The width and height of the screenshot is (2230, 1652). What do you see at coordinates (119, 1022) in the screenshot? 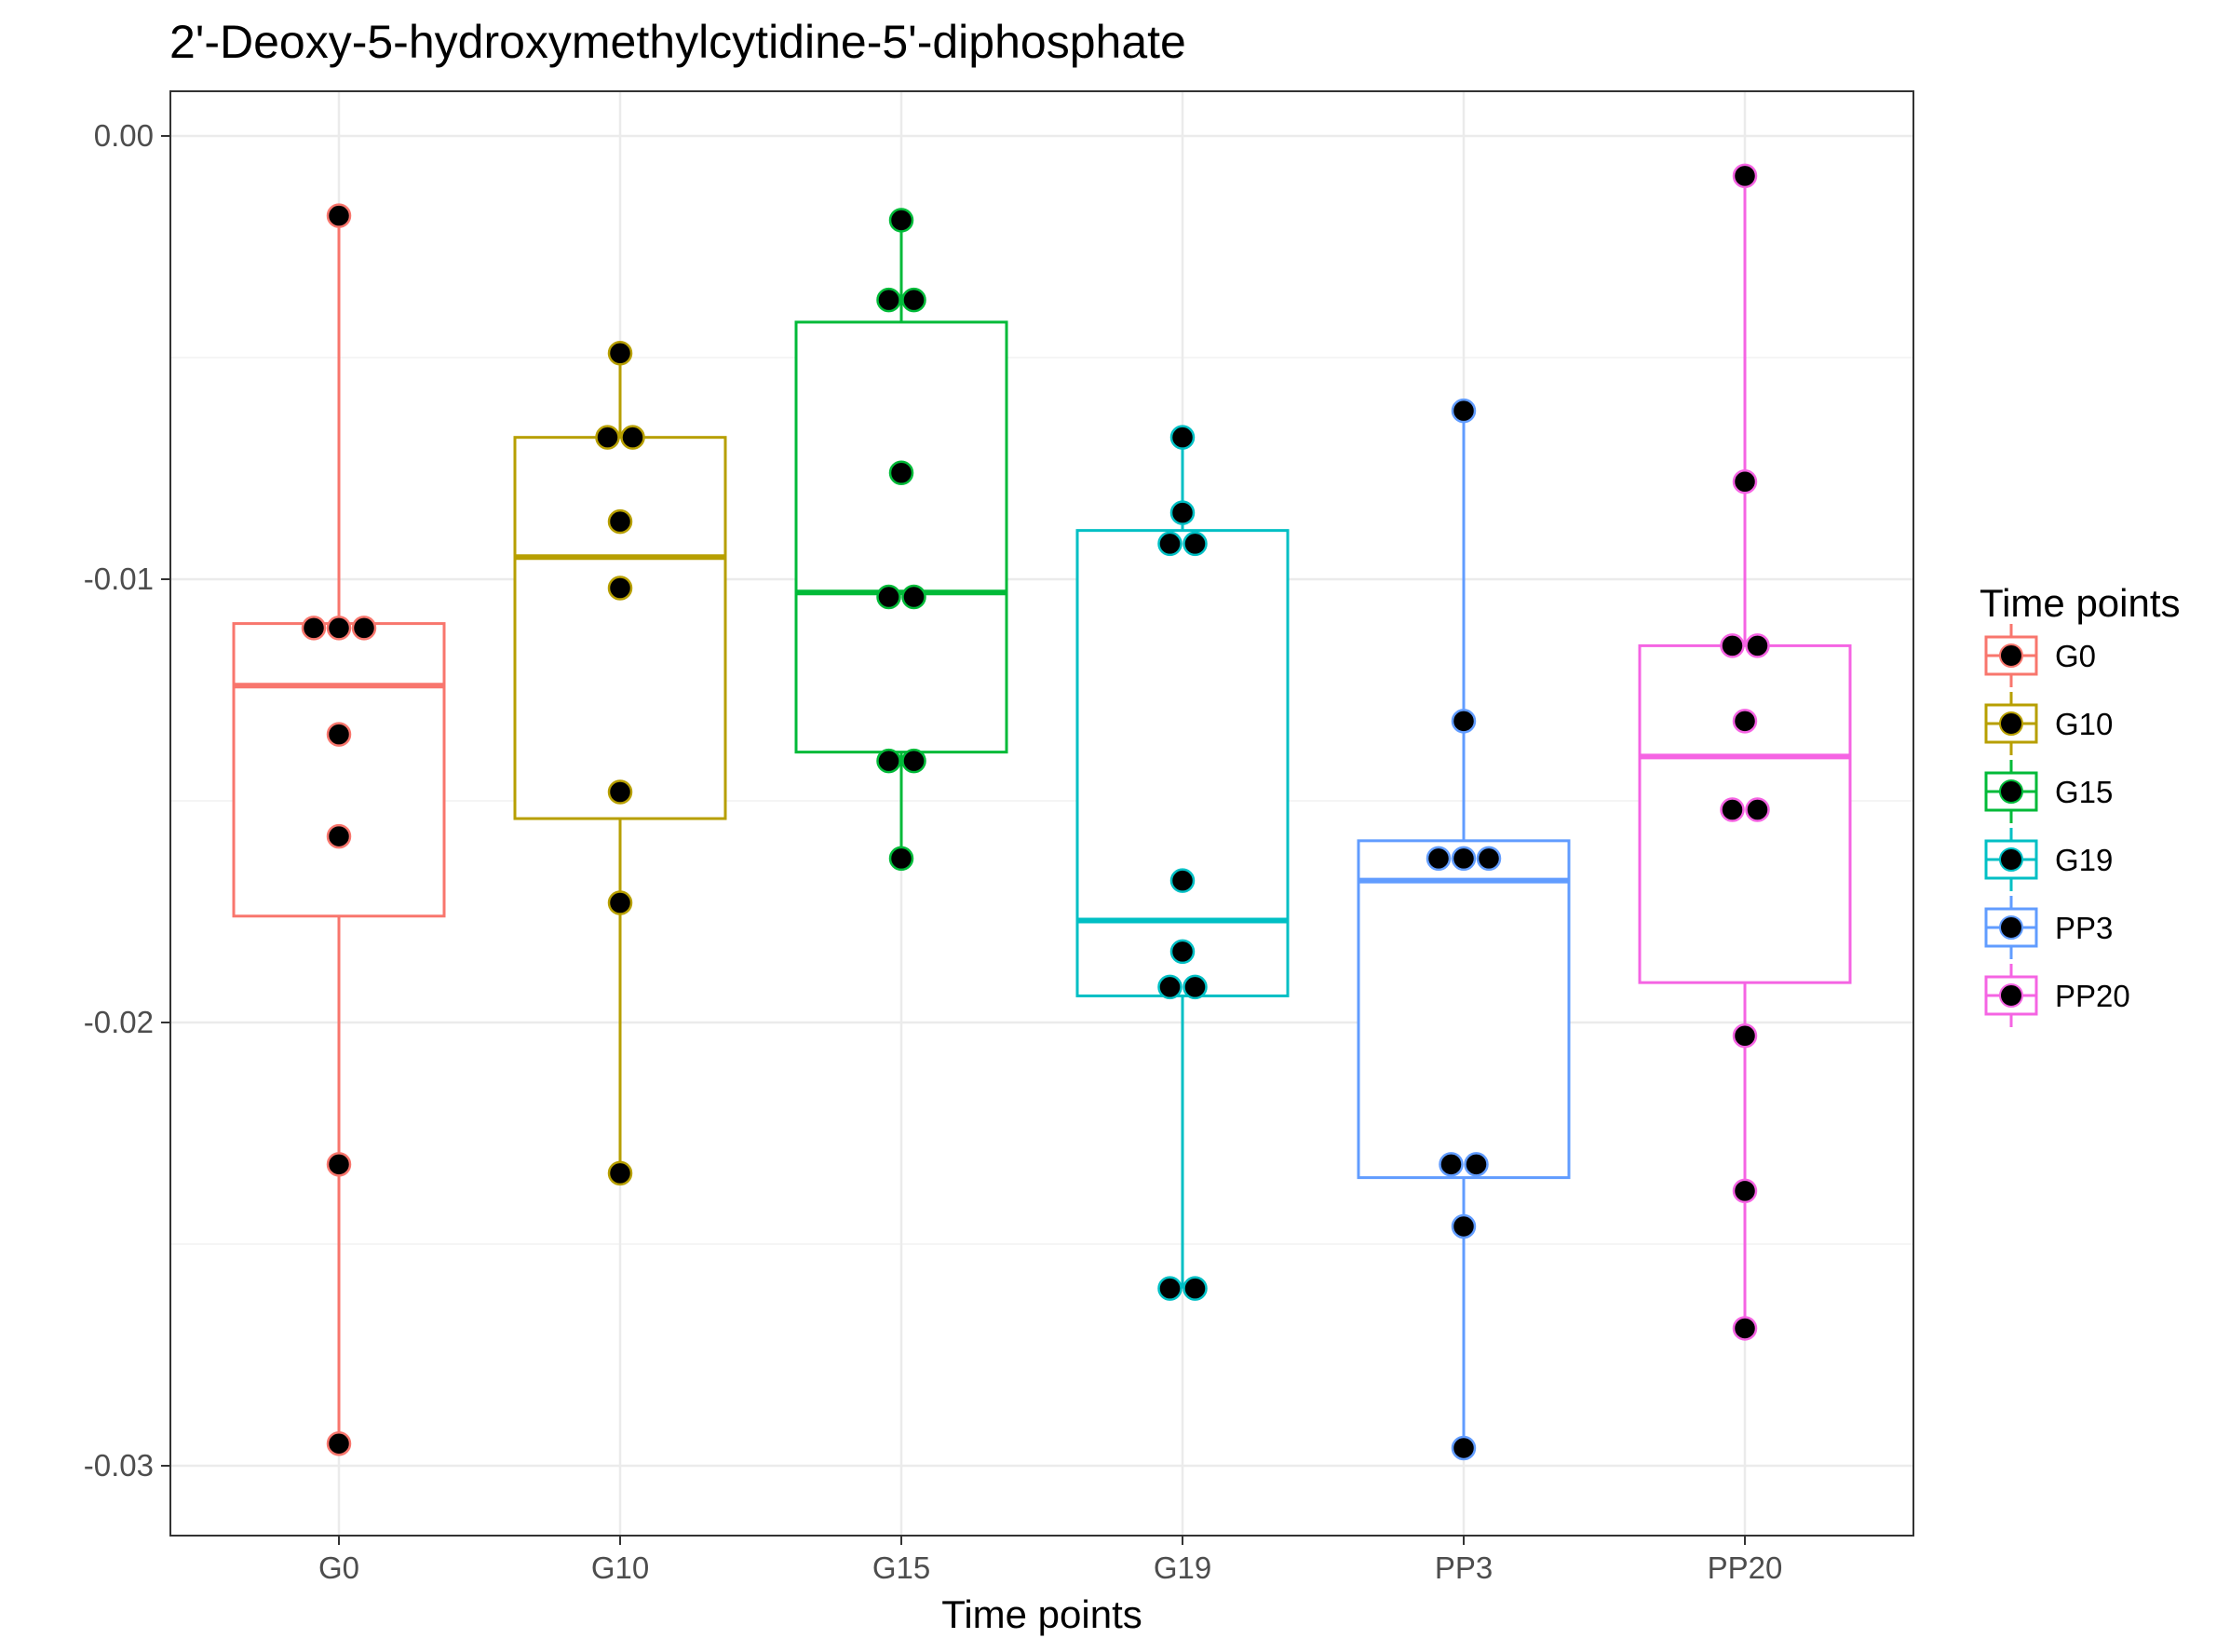
I see `y-tick-label: -0.02` at bounding box center [119, 1022].